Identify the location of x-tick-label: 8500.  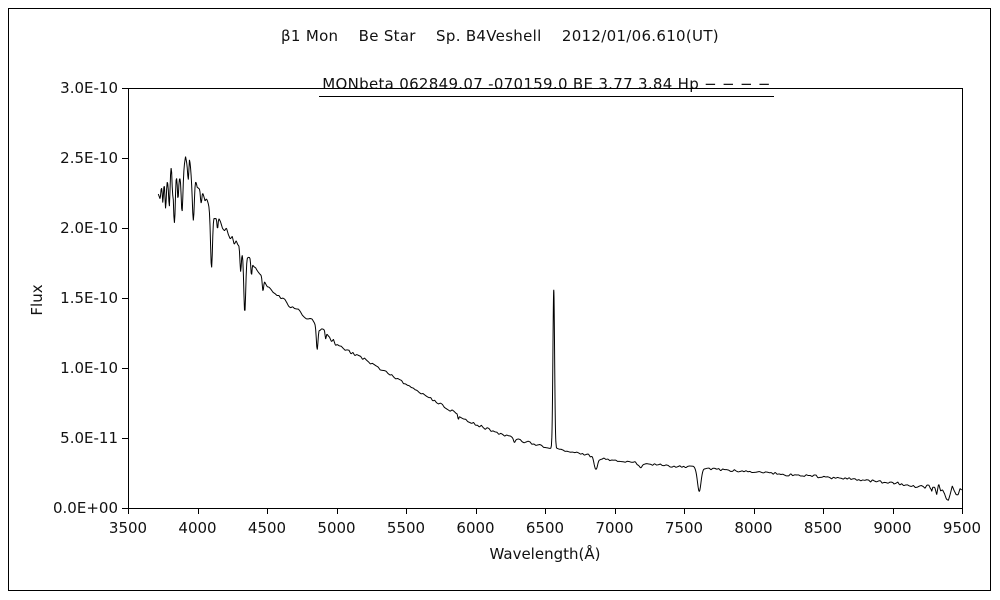
(823, 528).